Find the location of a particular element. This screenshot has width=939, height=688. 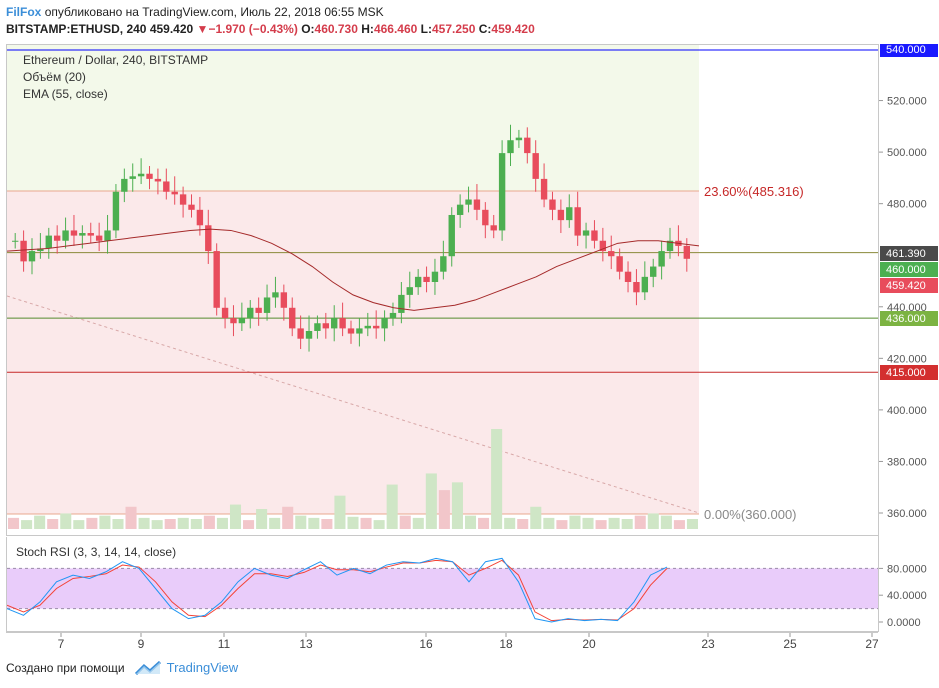

price-tick-label: 440.000 is located at coordinates (907, 308).